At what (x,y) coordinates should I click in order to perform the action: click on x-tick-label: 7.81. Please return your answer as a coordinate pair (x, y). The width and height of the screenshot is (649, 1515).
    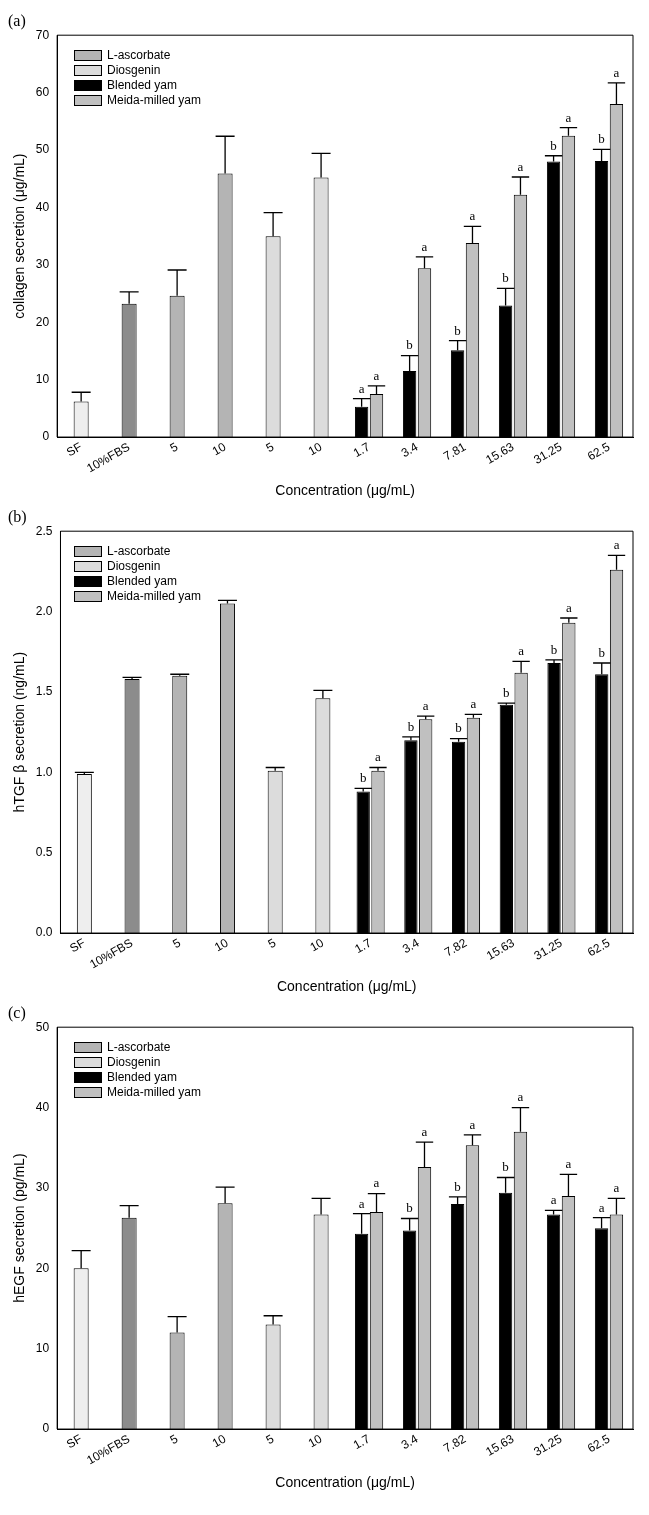
    Looking at the image, I should click on (455, 451).